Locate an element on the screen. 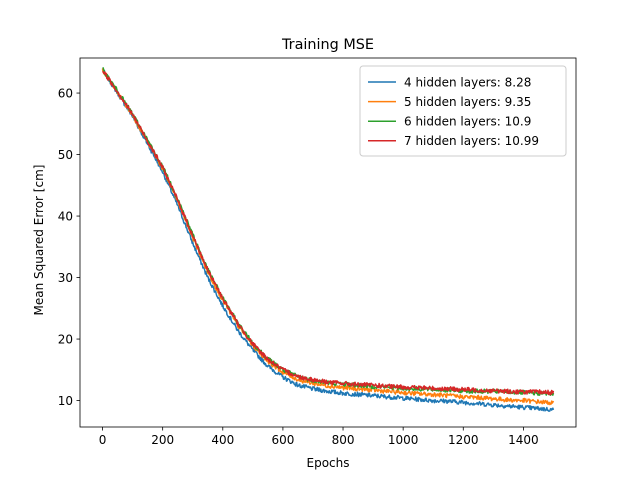 This screenshot has width=640, height=480. x-tick-label: 0 is located at coordinates (103, 440).